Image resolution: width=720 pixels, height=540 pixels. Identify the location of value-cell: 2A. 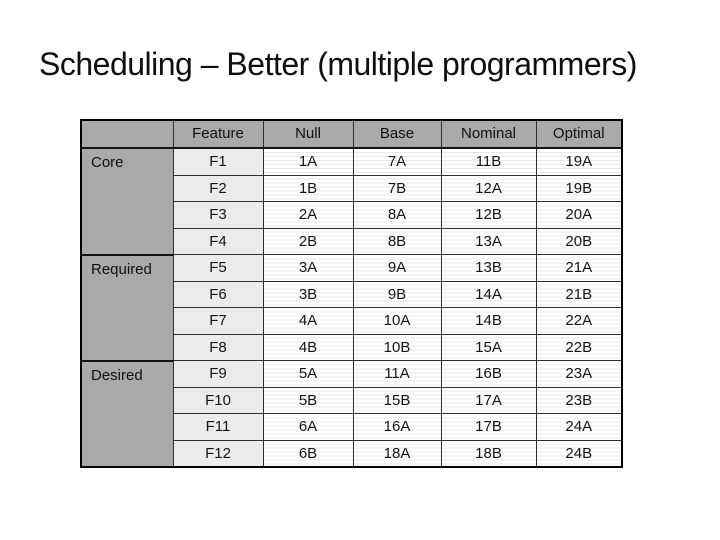
(308, 215).